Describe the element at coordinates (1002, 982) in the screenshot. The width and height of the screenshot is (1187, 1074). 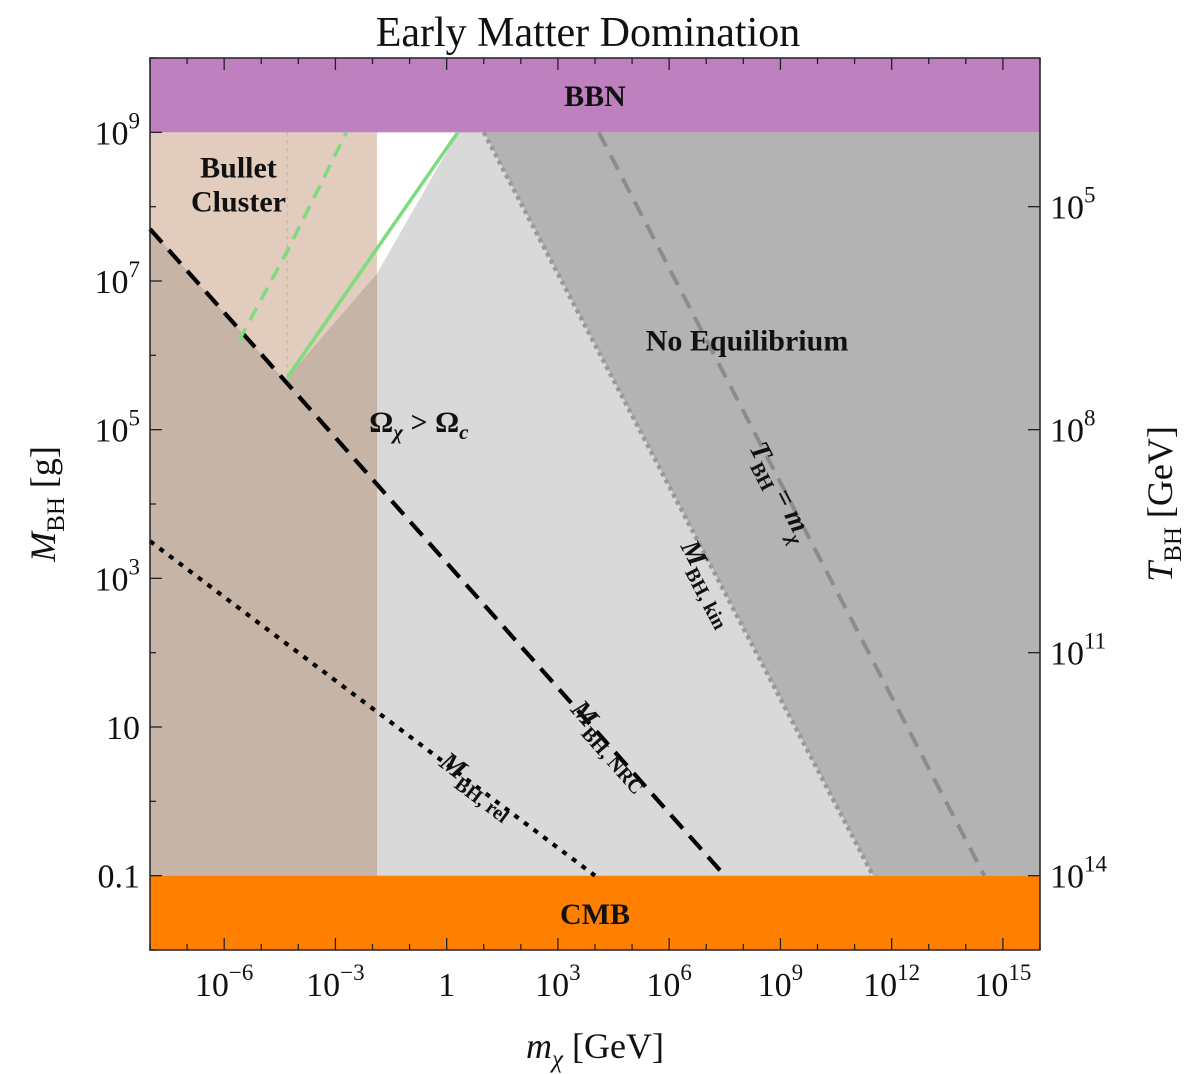
I see `x-tick-label: 10¹⁵` at that location.